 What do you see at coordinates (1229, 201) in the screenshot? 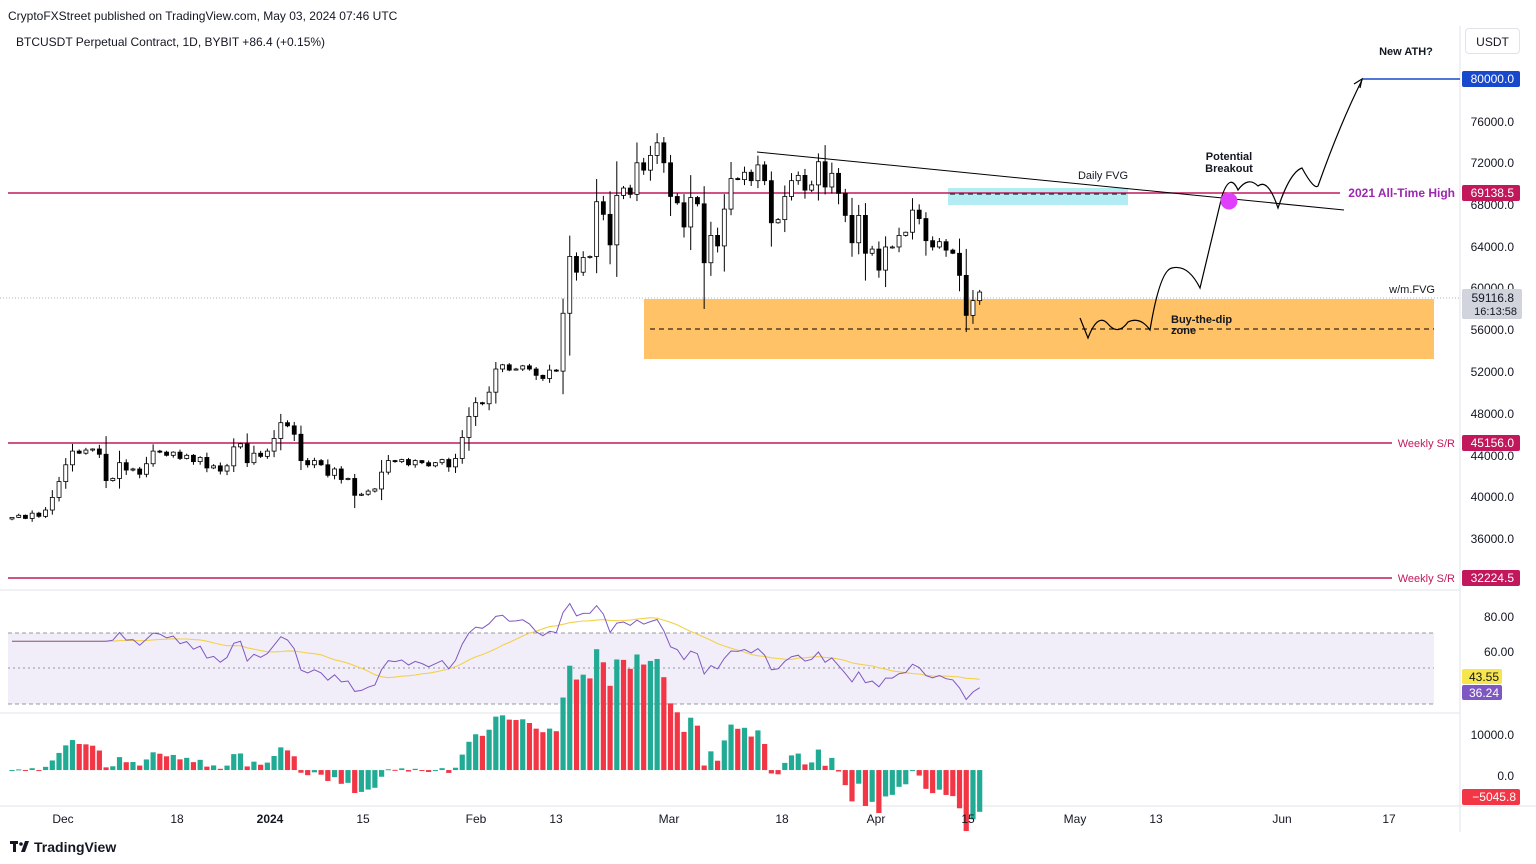
I see `breakout-marker` at bounding box center [1229, 201].